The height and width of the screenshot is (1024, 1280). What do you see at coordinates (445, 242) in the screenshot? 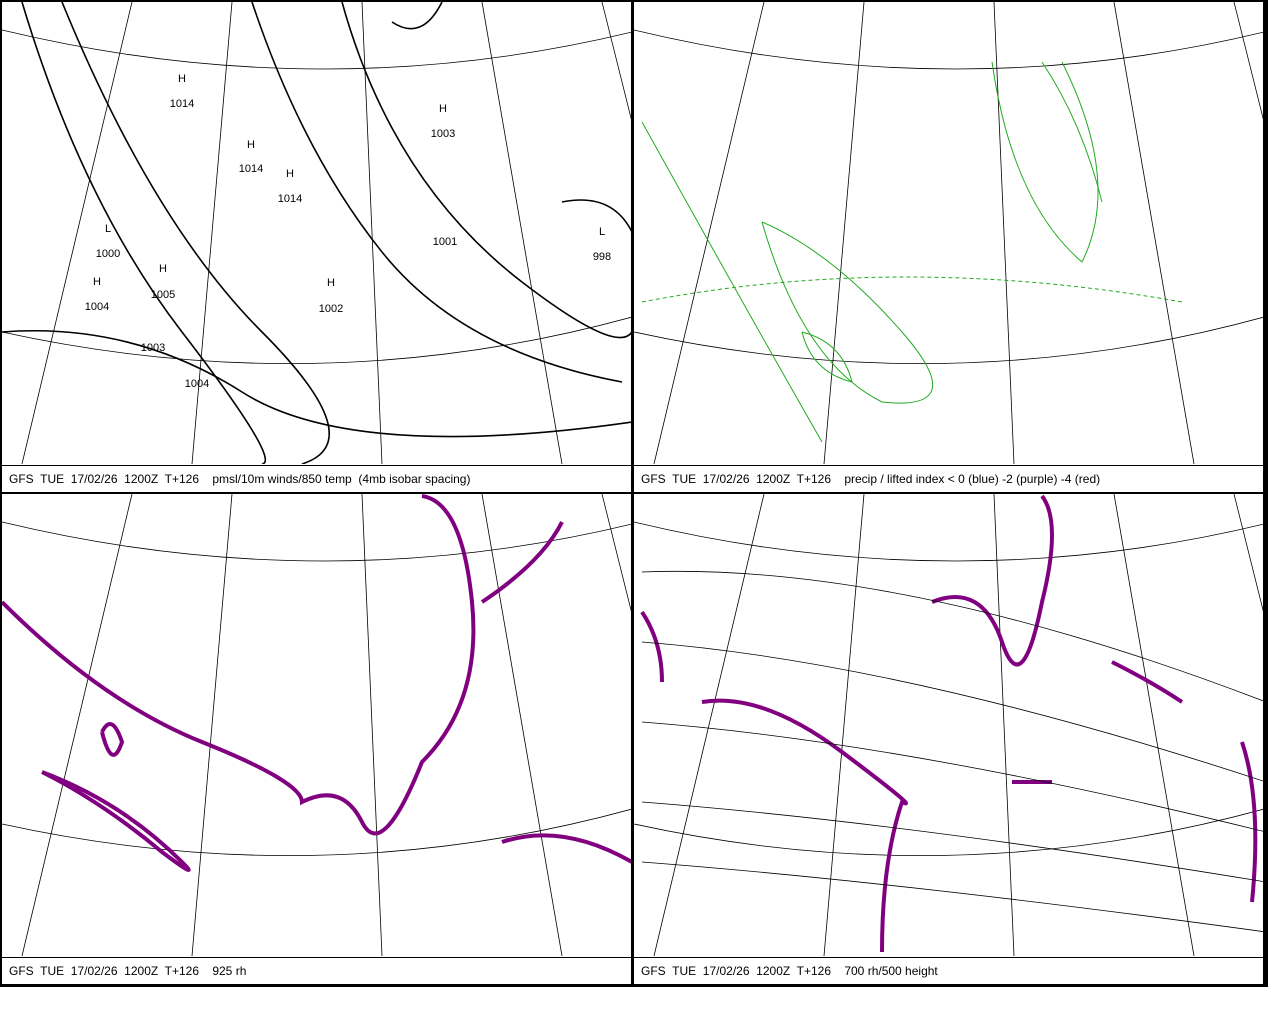
I see `pressure-value: 1001` at bounding box center [445, 242].